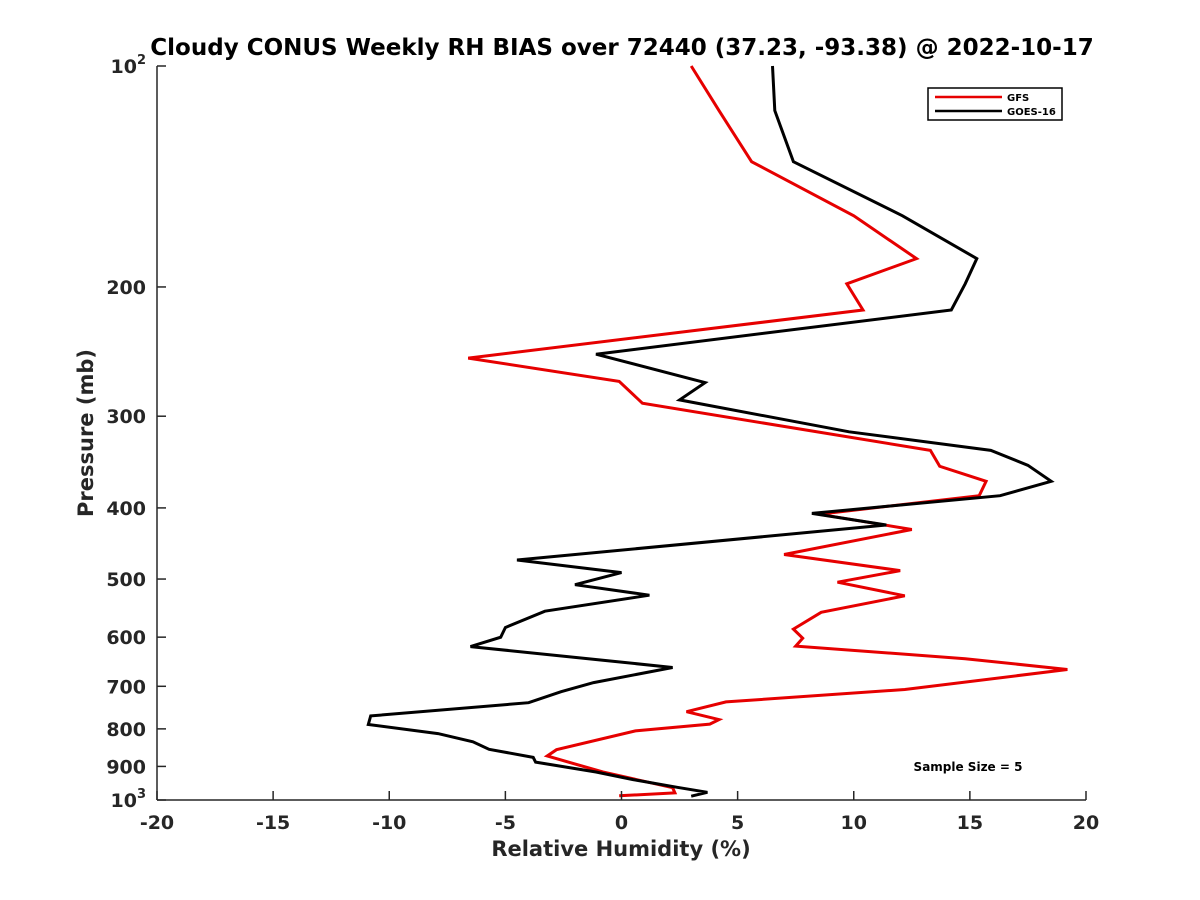 The width and height of the screenshot is (1200, 900). What do you see at coordinates (970, 823) in the screenshot?
I see `x-tick-label: 15` at bounding box center [970, 823].